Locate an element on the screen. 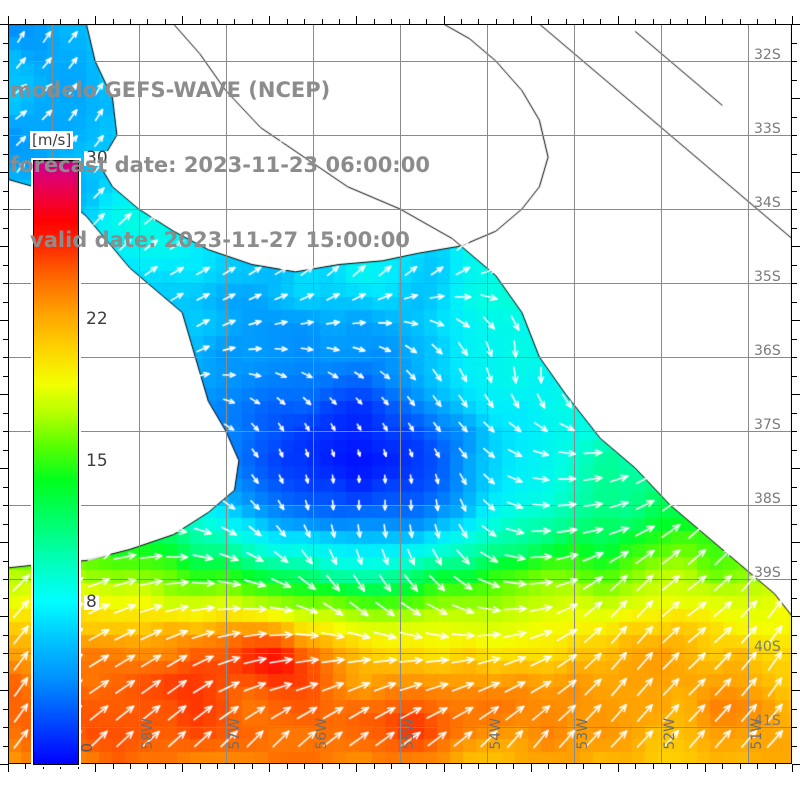  colorbar-tick-label: 8 is located at coordinates (91, 601).